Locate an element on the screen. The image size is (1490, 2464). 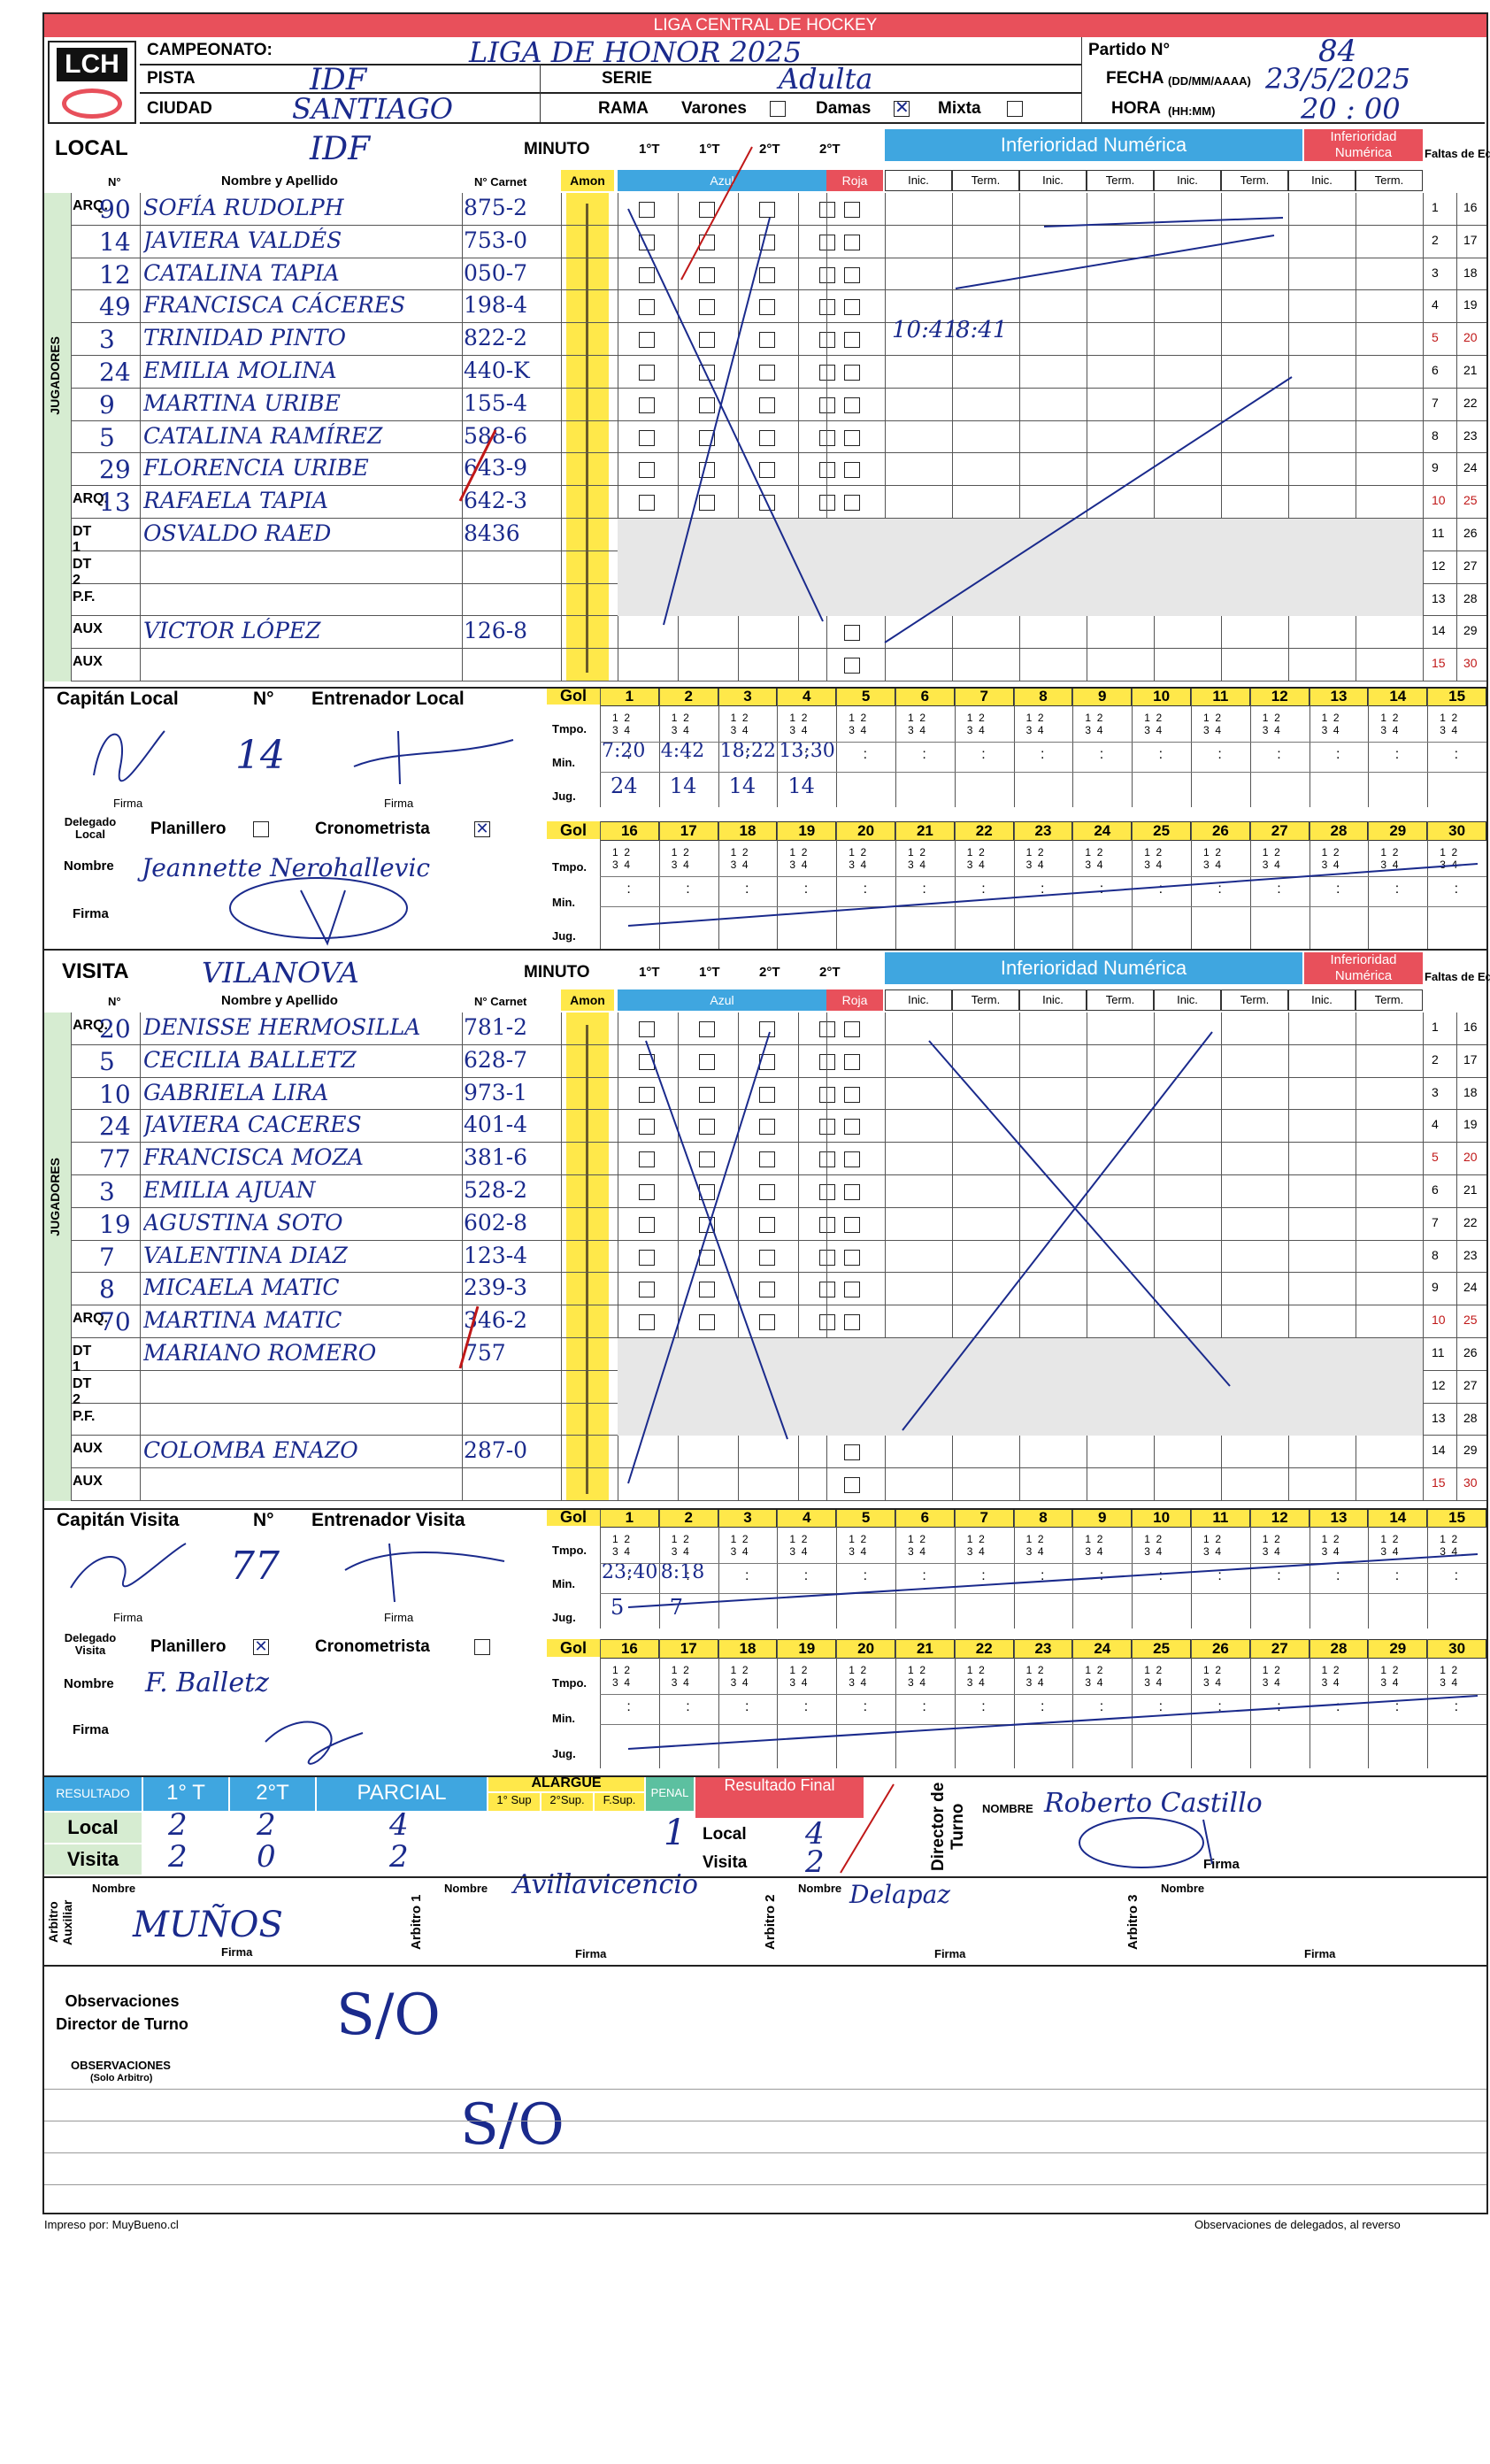
player-name: AGUSTINA SOTO is located at coordinates (243, 1223).